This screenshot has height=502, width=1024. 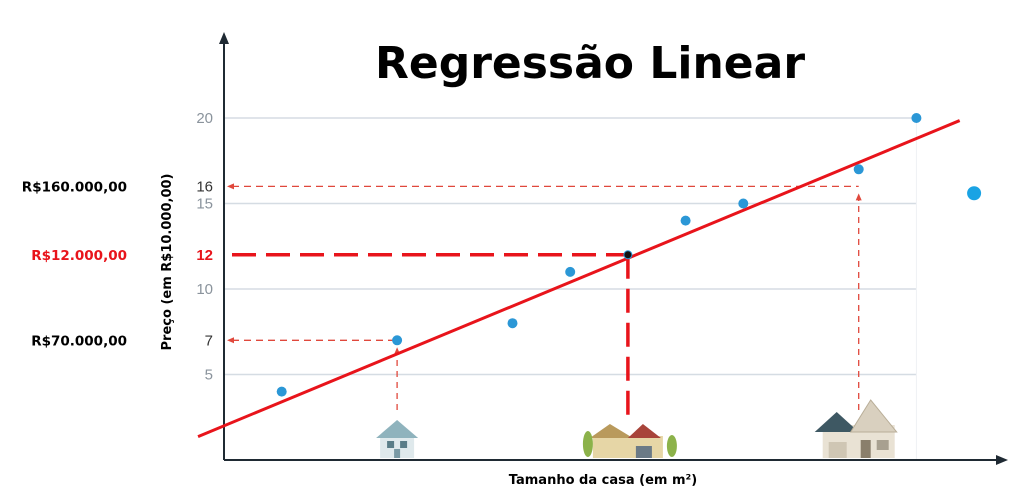 I want to click on chart-title: Regressão Linear, so click(x=590, y=63).